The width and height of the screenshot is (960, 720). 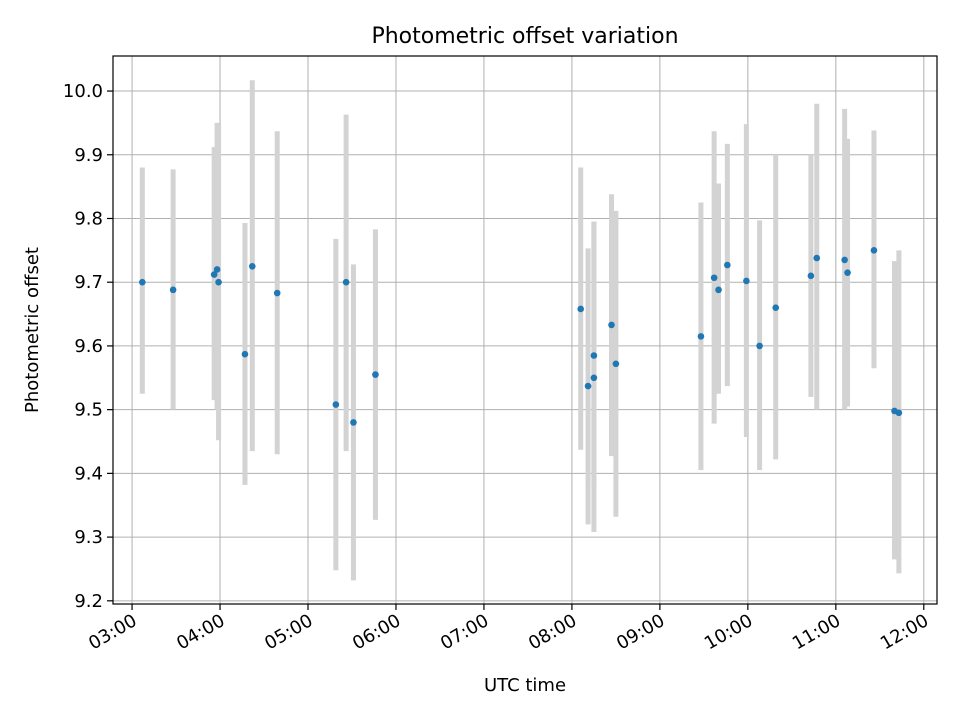 What do you see at coordinates (524, 36) in the screenshot?
I see `chart-title: Photometric offset variation` at bounding box center [524, 36].